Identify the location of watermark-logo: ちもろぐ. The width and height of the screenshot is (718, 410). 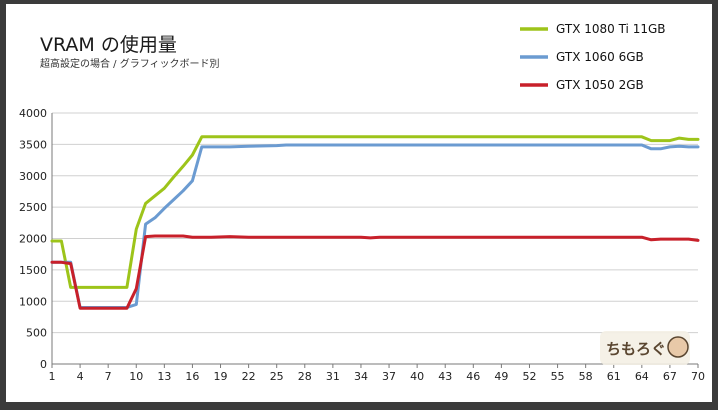
(645, 348).